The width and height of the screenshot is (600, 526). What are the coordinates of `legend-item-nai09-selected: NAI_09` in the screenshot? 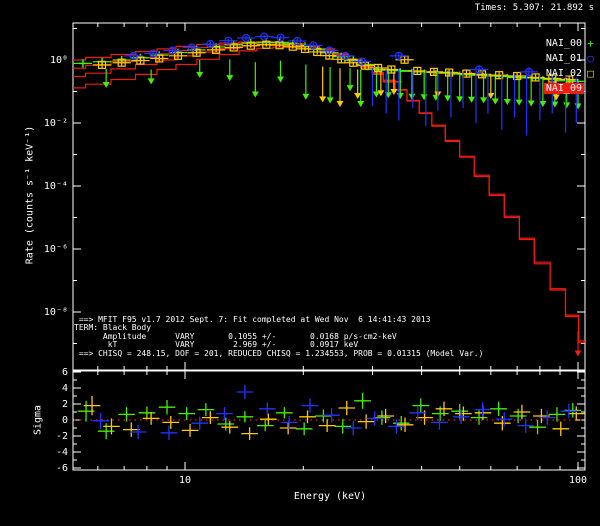 It's located at (570, 88).